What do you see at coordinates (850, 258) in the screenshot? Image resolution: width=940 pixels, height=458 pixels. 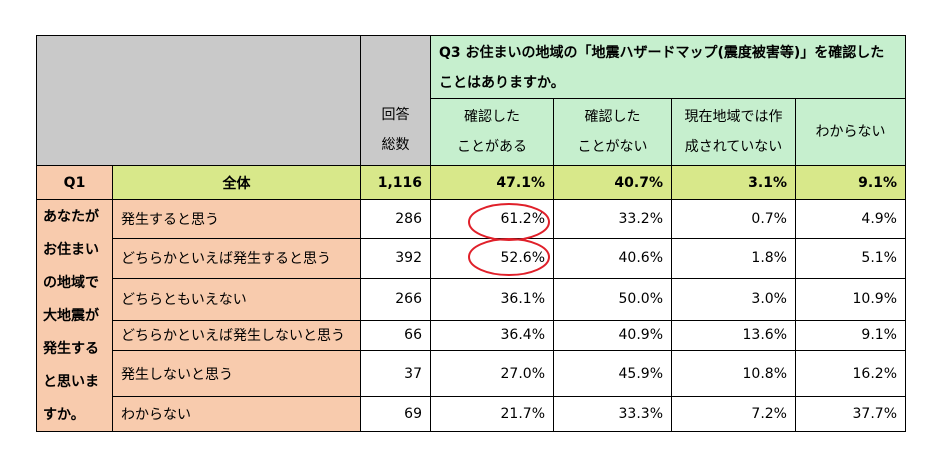 I see `row-value: 5.1%` at bounding box center [850, 258].